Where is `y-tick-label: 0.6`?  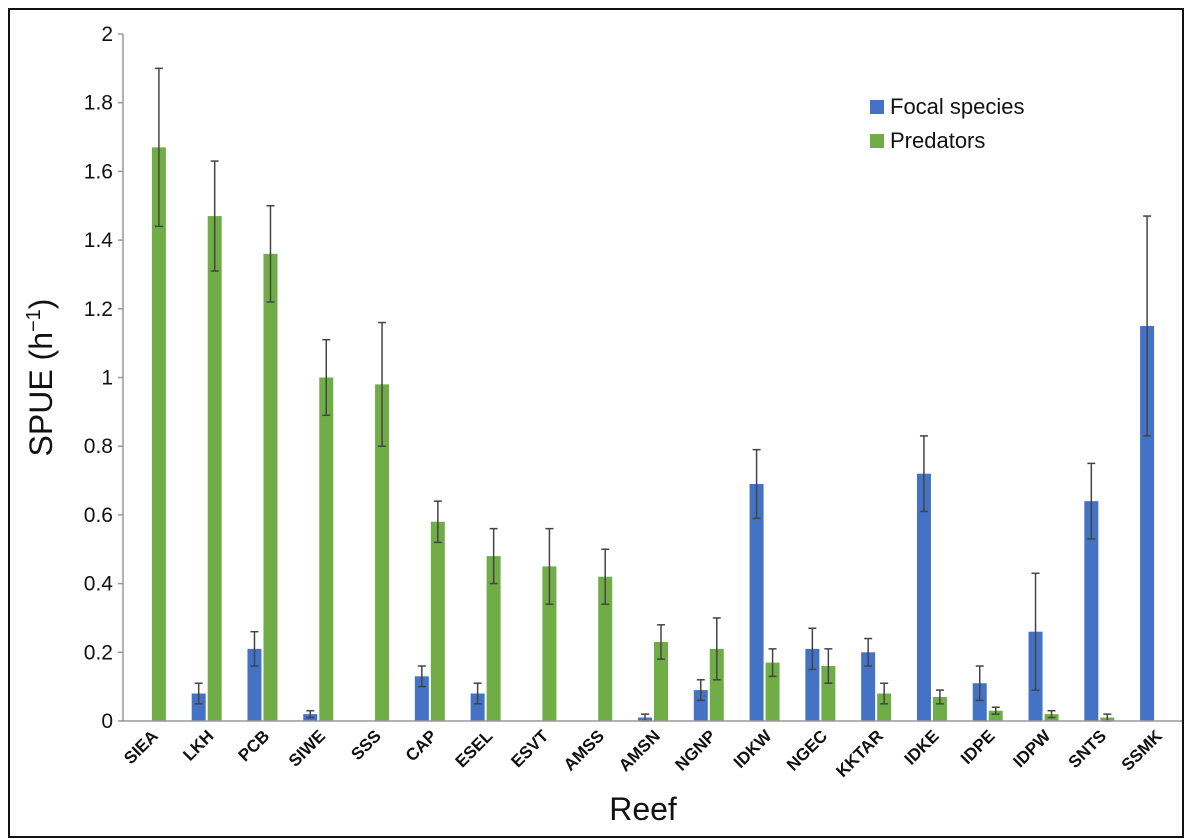
y-tick-label: 0.6 is located at coordinates (98, 515).